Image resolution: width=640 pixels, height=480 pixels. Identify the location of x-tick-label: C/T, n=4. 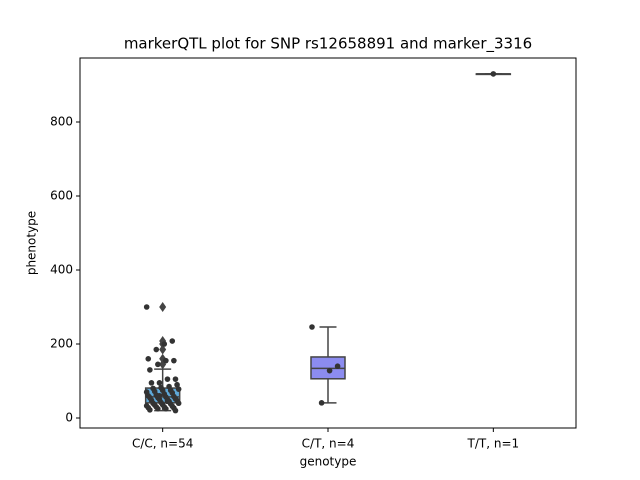
(328, 444).